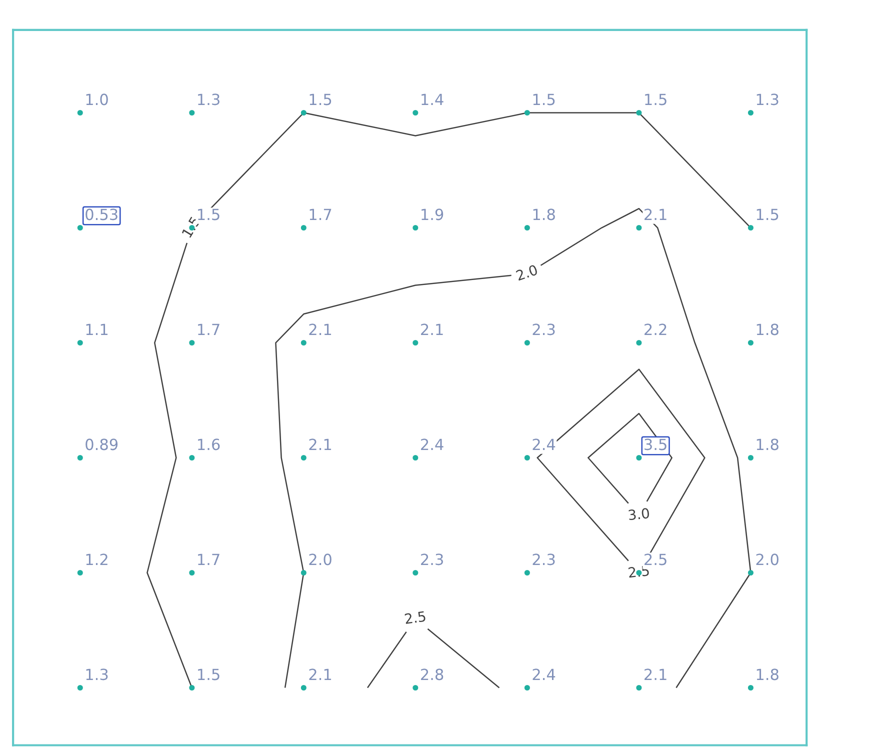  What do you see at coordinates (209, 214) in the screenshot?
I see `annotation: 1.5` at bounding box center [209, 214].